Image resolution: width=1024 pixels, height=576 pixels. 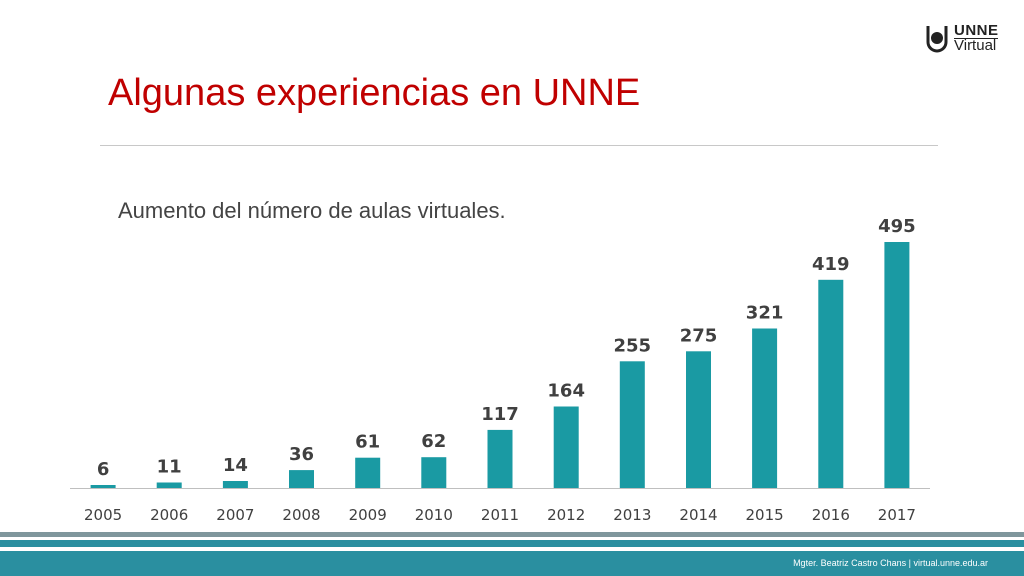 What do you see at coordinates (566, 515) in the screenshot?
I see `x-tick-label-2012: 2012` at bounding box center [566, 515].